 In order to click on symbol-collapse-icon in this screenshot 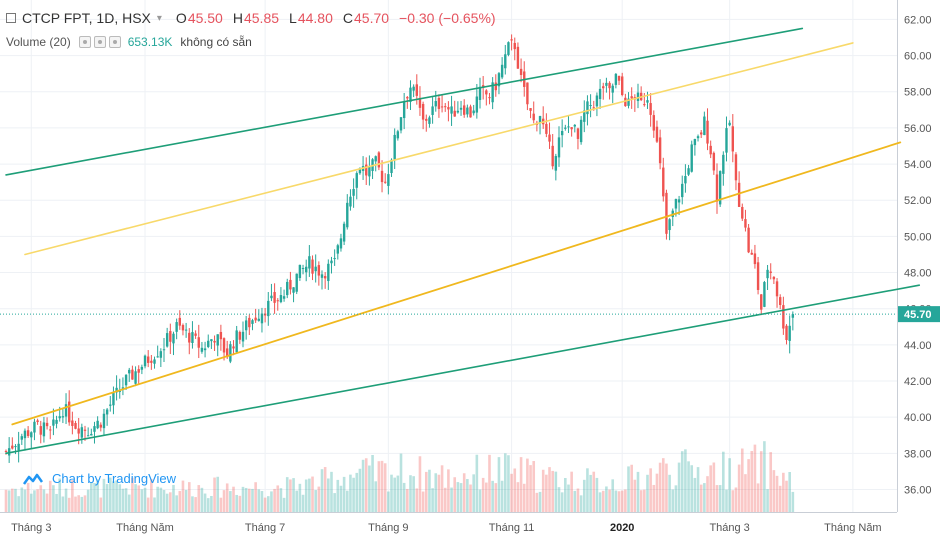, I will do `click(11, 18)`.